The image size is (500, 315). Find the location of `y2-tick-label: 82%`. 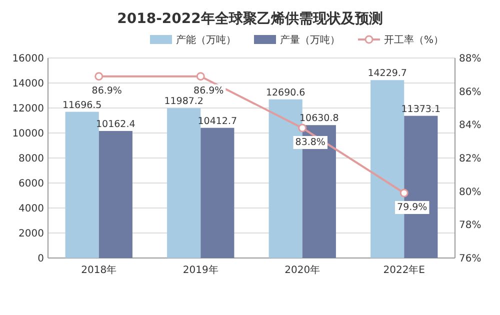

y2-tick-label: 82% is located at coordinates (470, 159).